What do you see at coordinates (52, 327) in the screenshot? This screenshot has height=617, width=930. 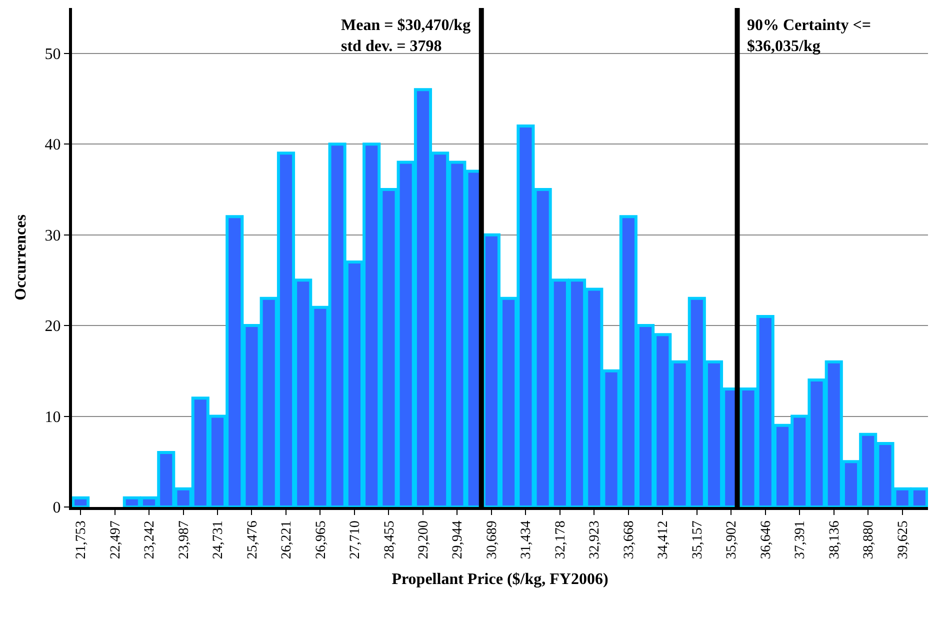 I see `y-tick-label: 20` at bounding box center [52, 327].